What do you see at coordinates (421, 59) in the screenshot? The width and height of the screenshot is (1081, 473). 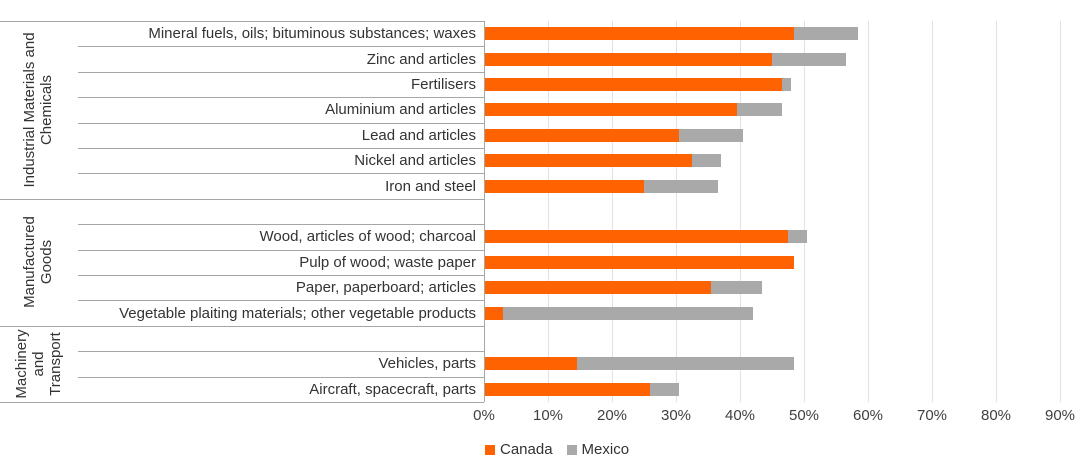 I see `category-label: Zinc and articles` at bounding box center [421, 59].